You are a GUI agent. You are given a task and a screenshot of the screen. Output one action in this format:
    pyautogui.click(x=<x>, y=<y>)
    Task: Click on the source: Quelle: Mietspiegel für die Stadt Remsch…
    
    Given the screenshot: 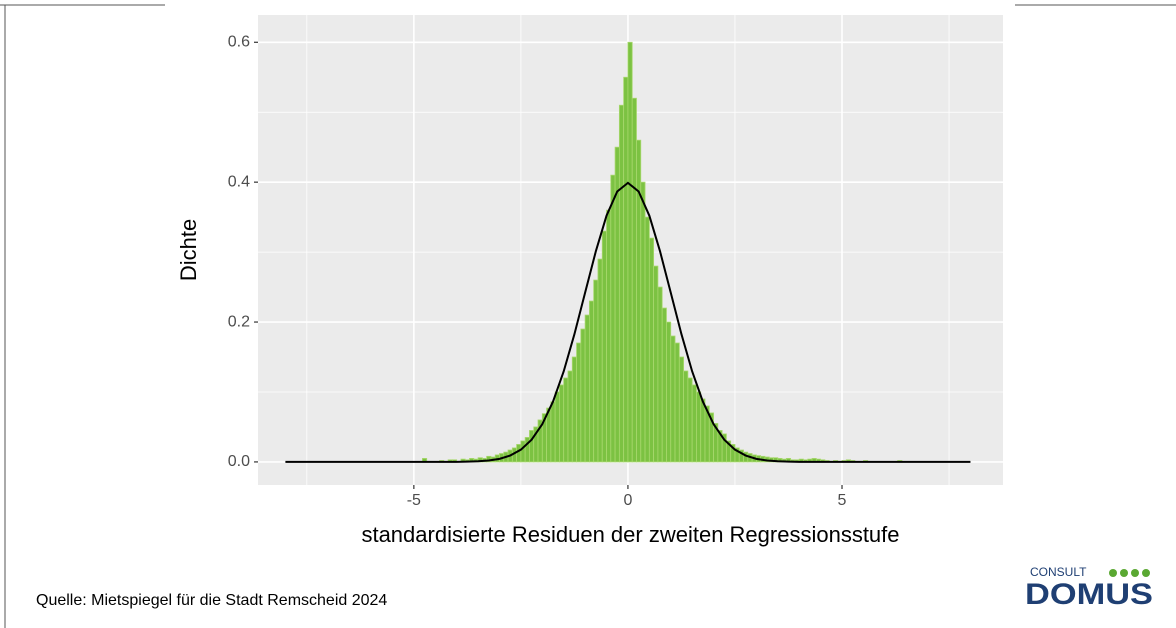 What is the action you would take?
    pyautogui.click(x=211, y=600)
    